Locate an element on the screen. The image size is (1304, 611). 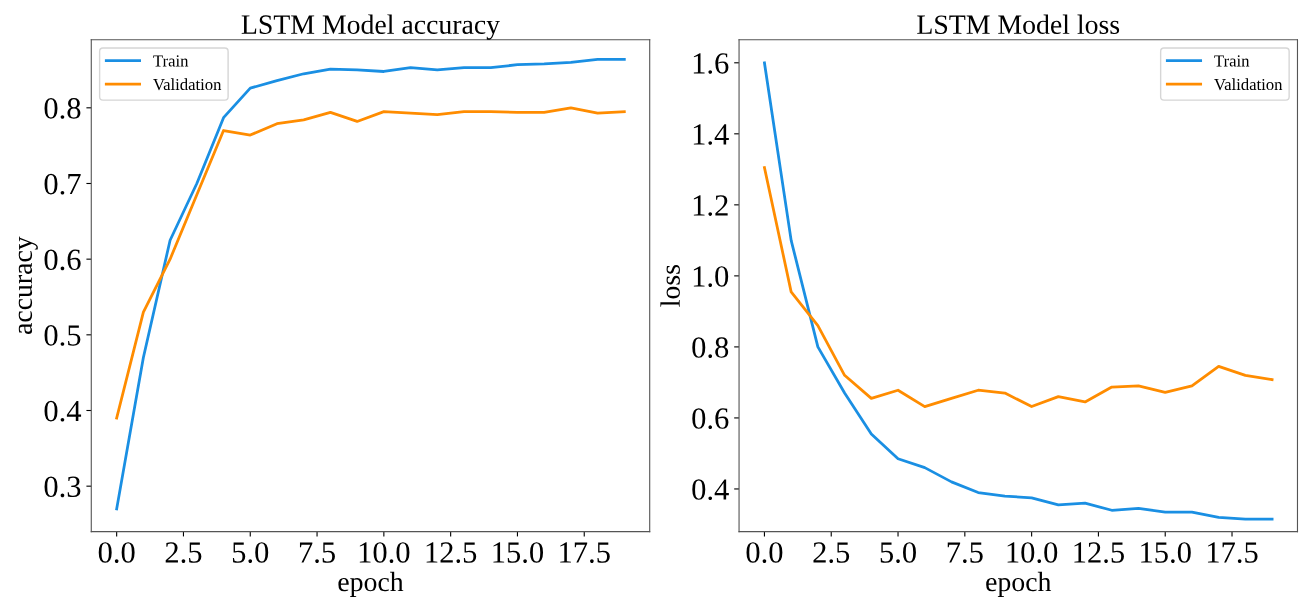
y-tick-label: 0.3 is located at coordinates (62, 487).